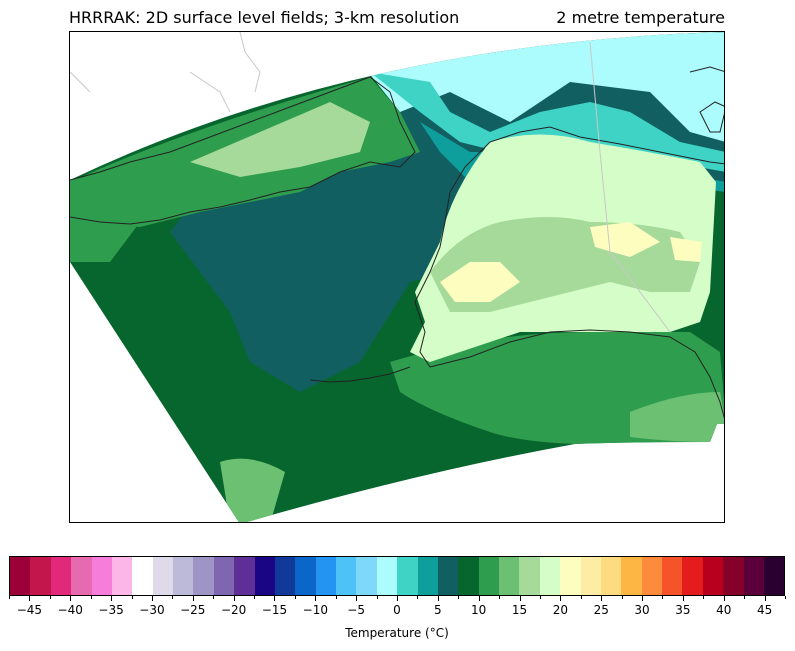  Describe the element at coordinates (479, 610) in the screenshot. I see `colorbar-tick-label: 10` at that location.